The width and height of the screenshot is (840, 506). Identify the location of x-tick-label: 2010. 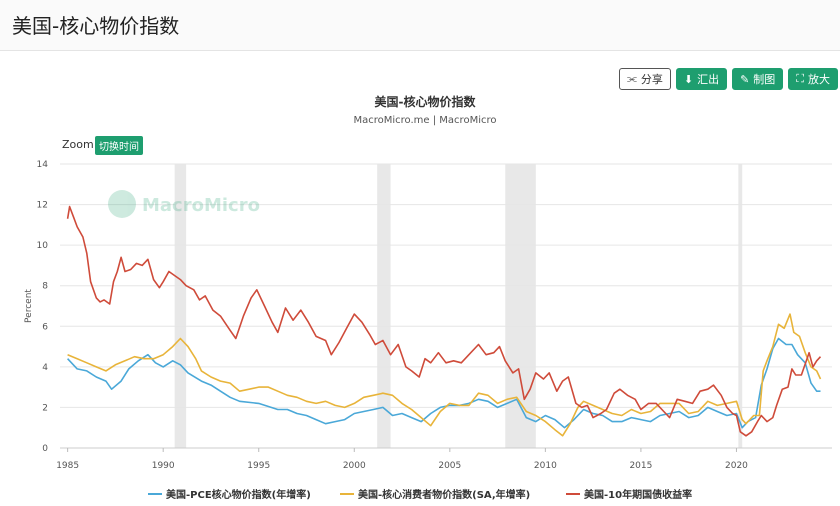
(545, 466).